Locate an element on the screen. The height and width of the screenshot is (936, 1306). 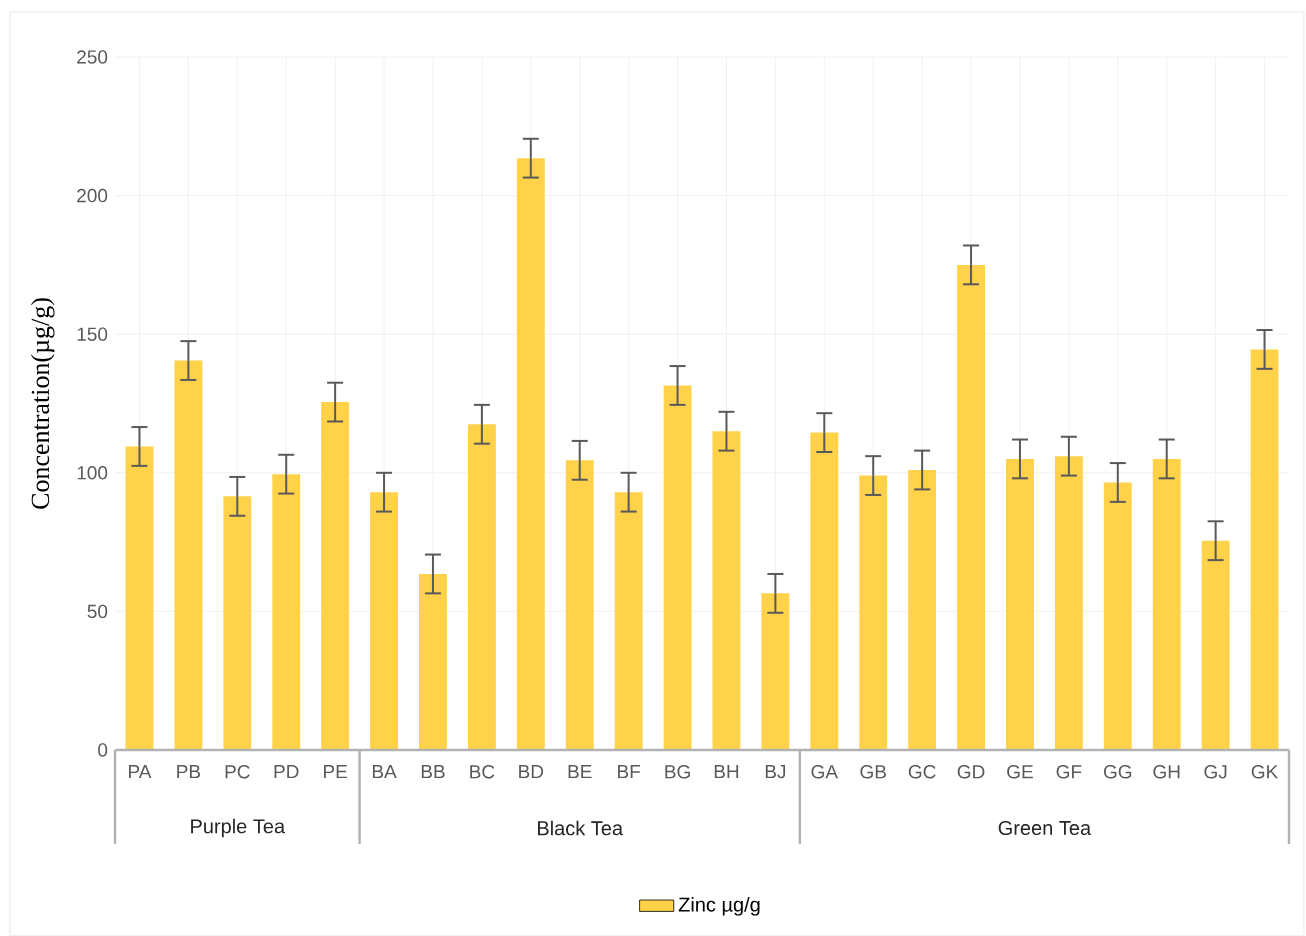
text: Black Tea is located at coordinates (580, 828).